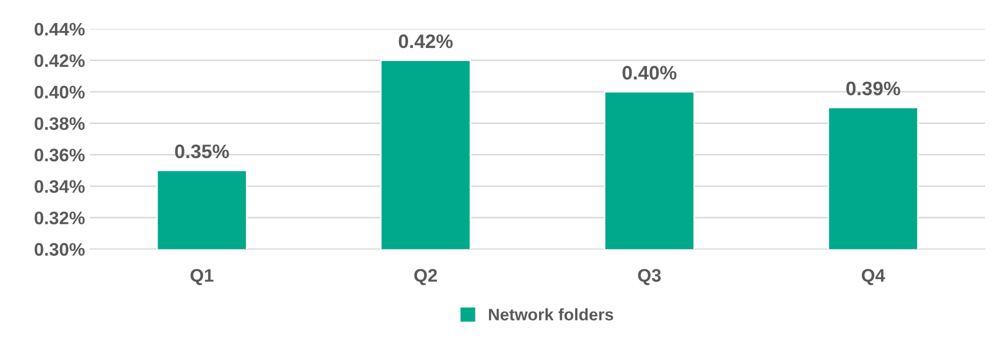 The width and height of the screenshot is (1000, 361). Describe the element at coordinates (874, 277) in the screenshot. I see `x-tick-label: Q4` at that location.